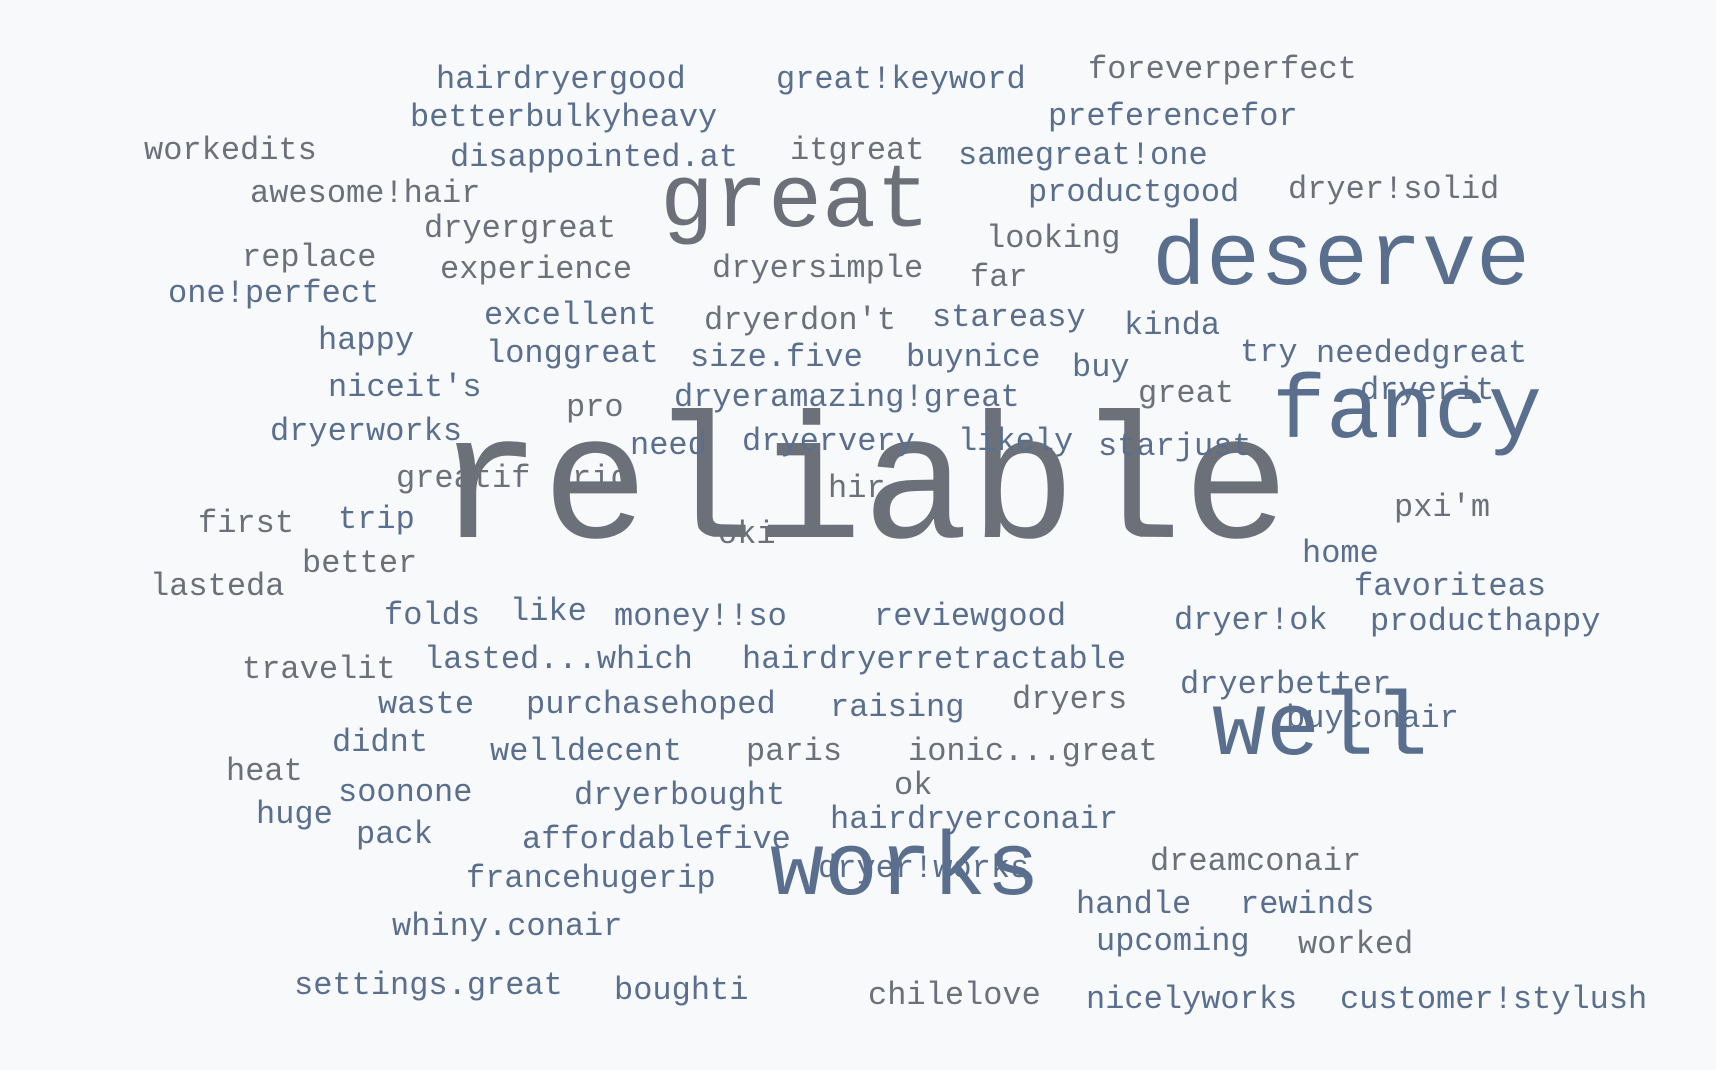  I want to click on word: dryer!works, so click(924, 868).